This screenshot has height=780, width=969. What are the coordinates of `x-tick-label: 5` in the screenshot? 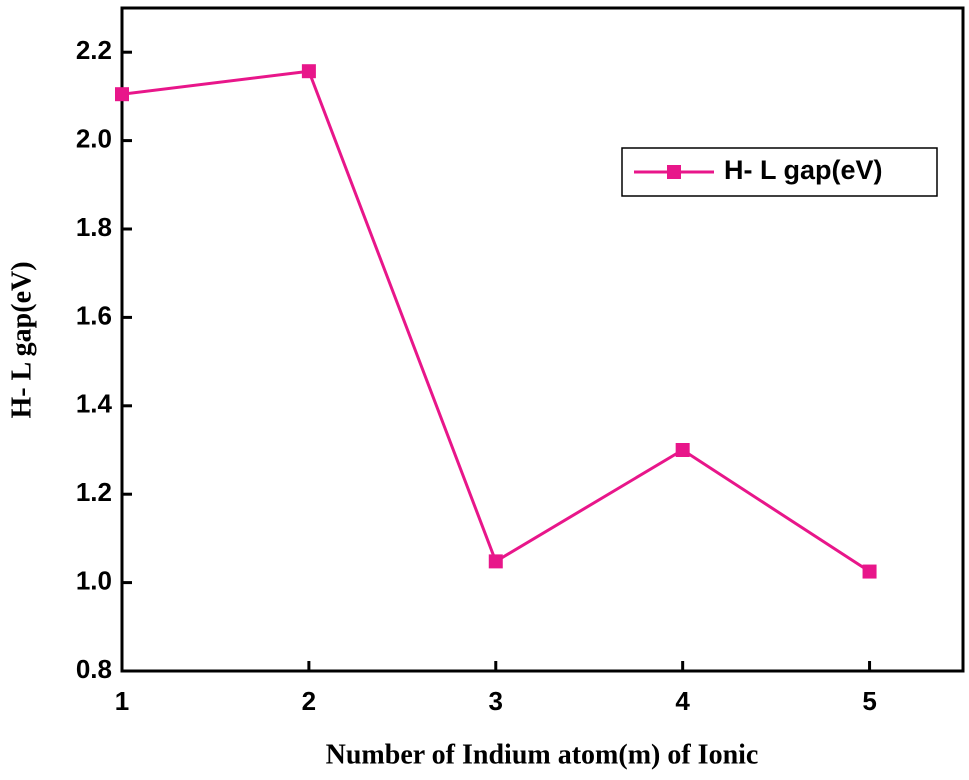 It's located at (869, 701).